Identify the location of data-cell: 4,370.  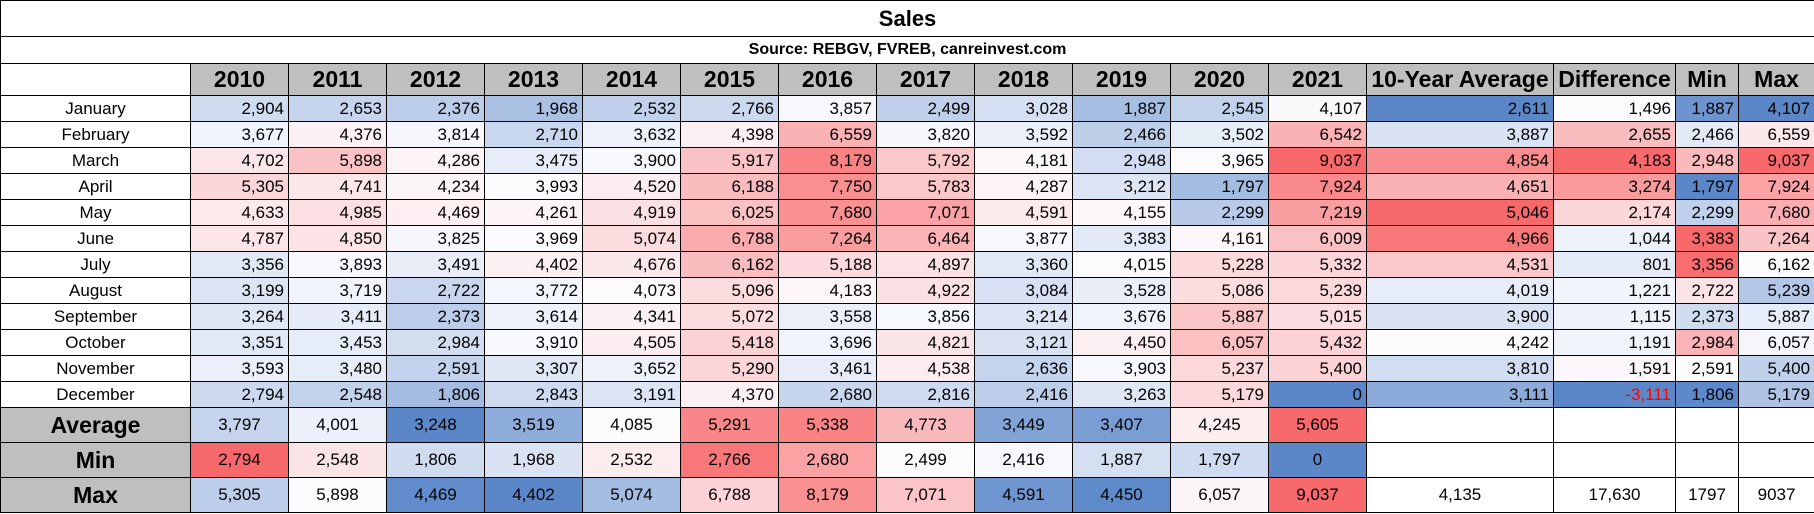
(729, 394).